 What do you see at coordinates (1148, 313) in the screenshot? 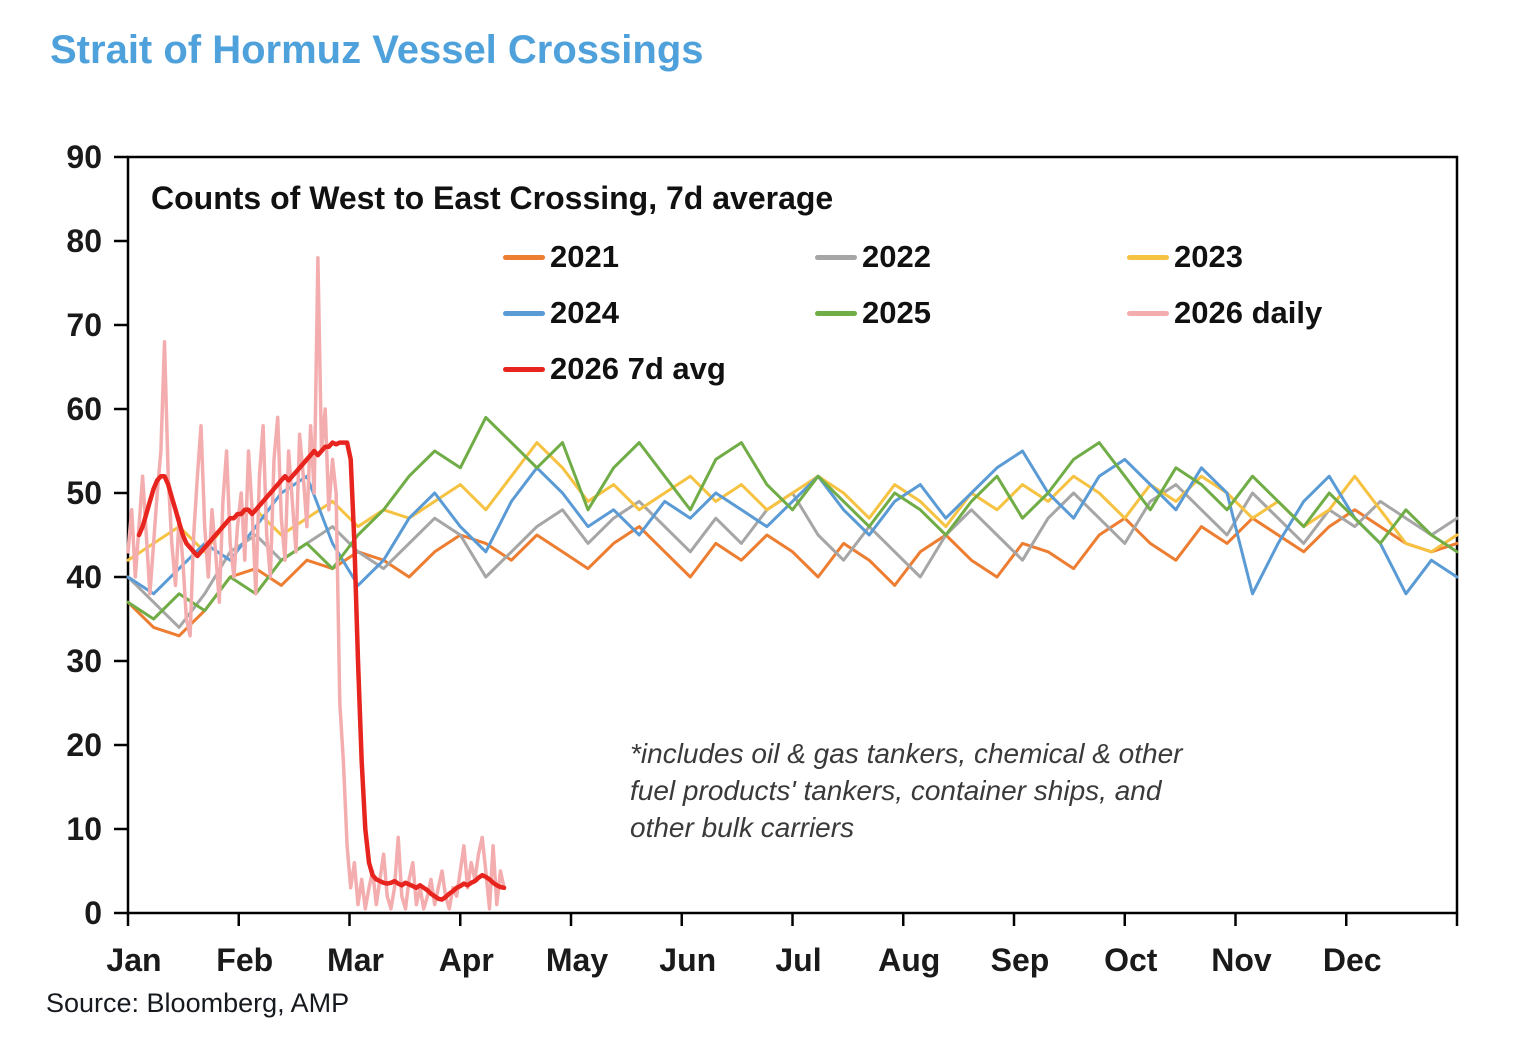
I see `legend-swatch-2026-daily` at bounding box center [1148, 313].